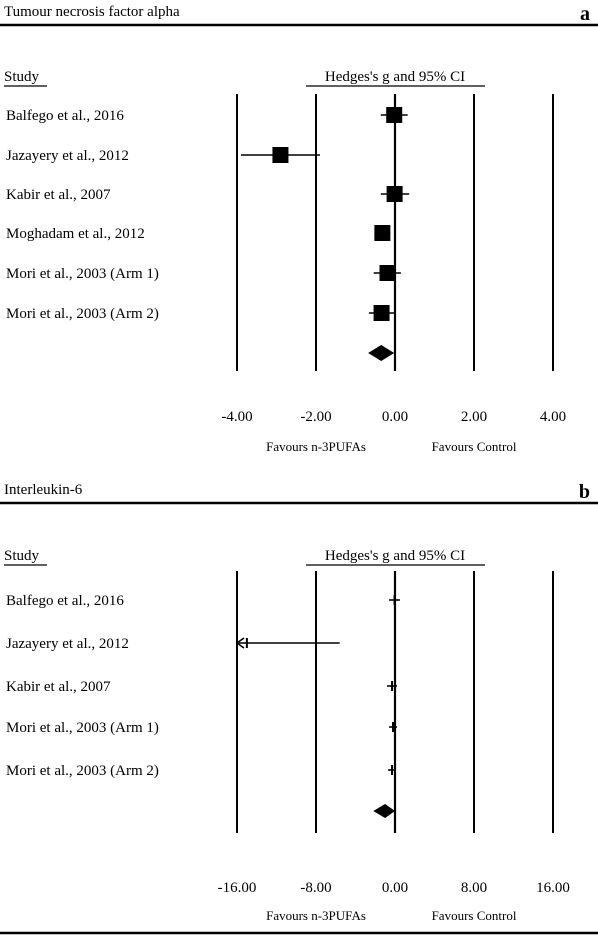 The image size is (598, 935). What do you see at coordinates (474, 417) in the screenshot?
I see `tick-label: 2.00` at bounding box center [474, 417].